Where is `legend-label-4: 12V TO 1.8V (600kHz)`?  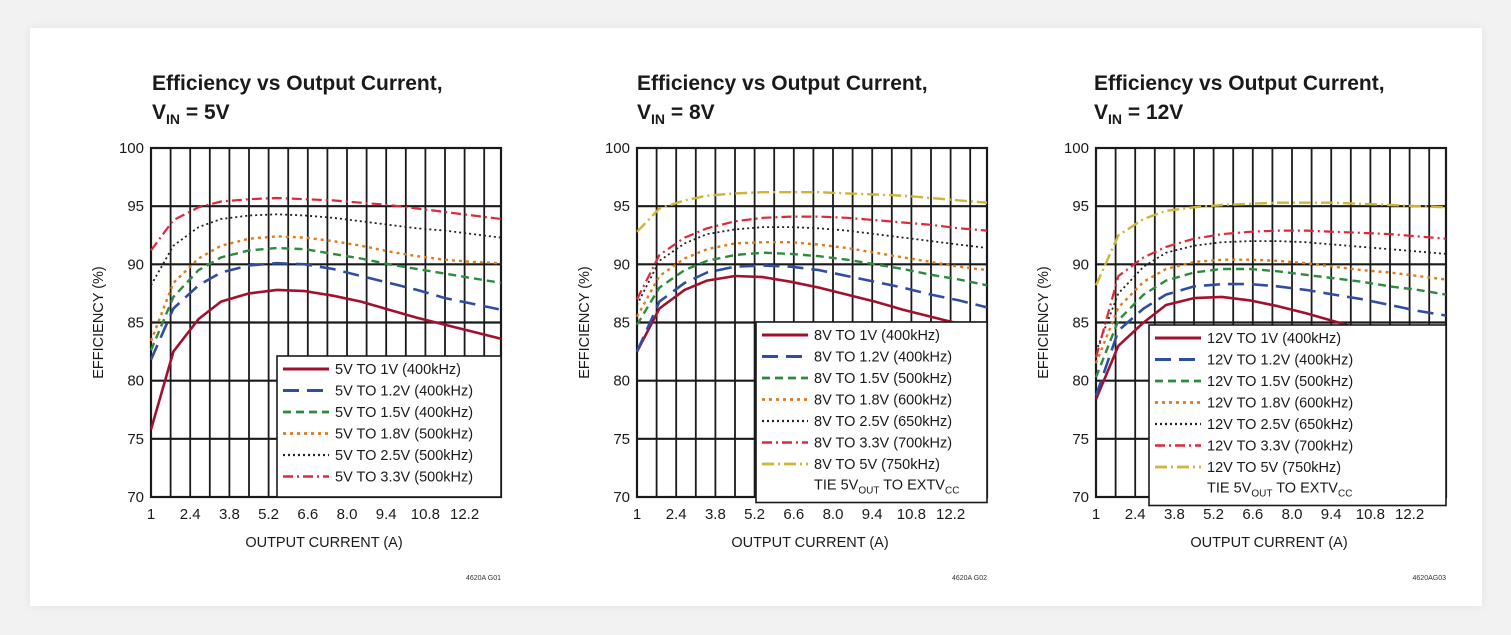
legend-label-4: 12V TO 1.8V (600kHz) is located at coordinates (1280, 404).